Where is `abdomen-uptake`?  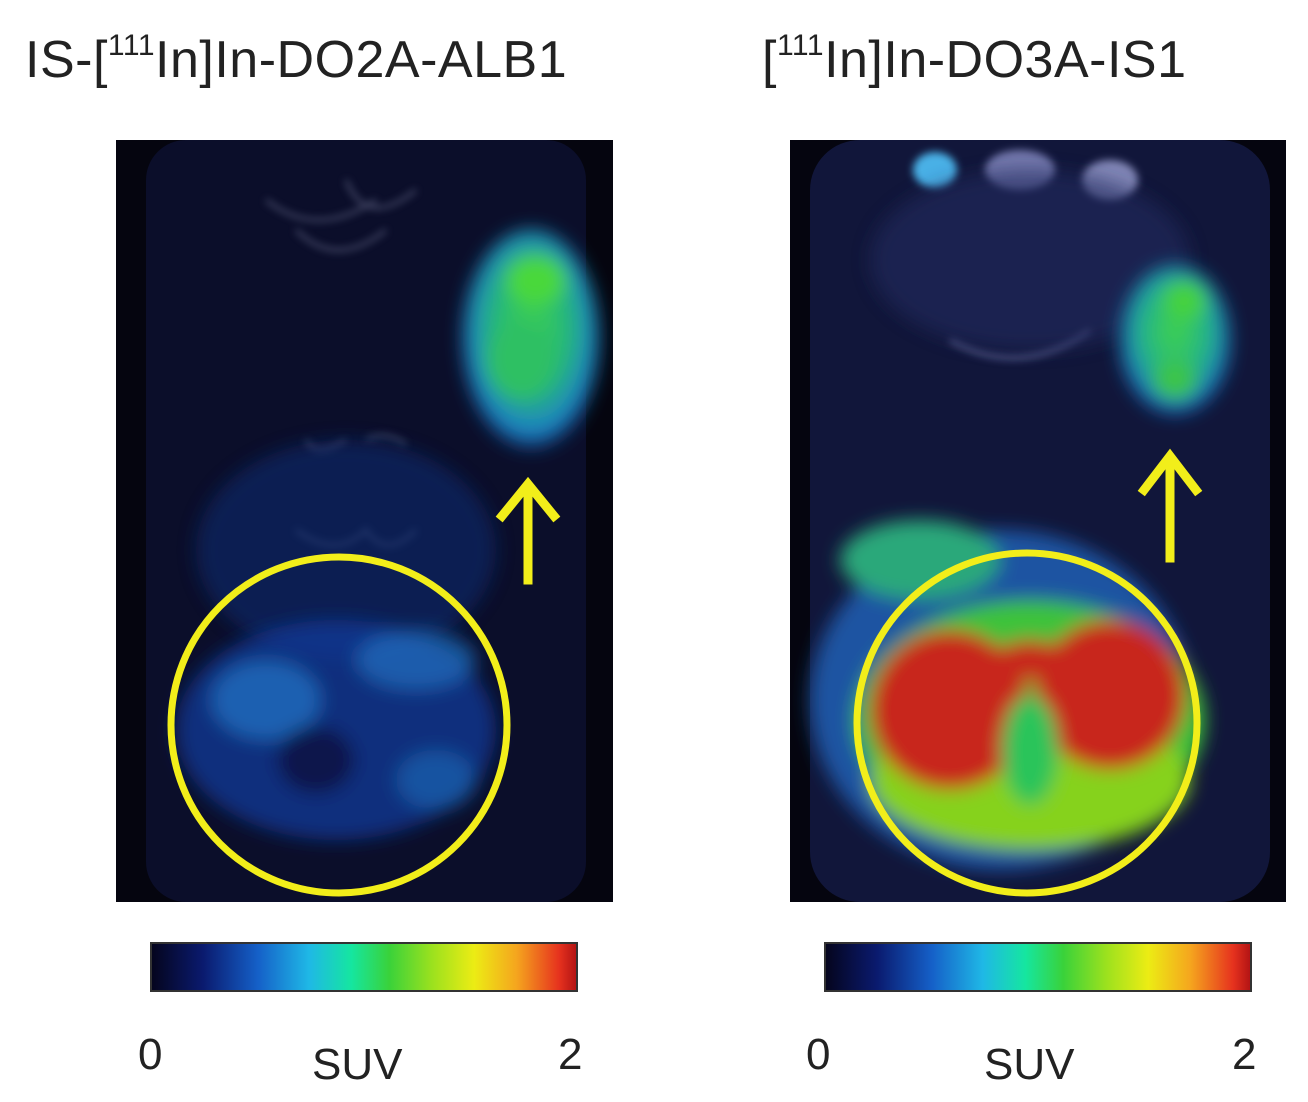
abdomen-uptake is located at coordinates (346, 550).